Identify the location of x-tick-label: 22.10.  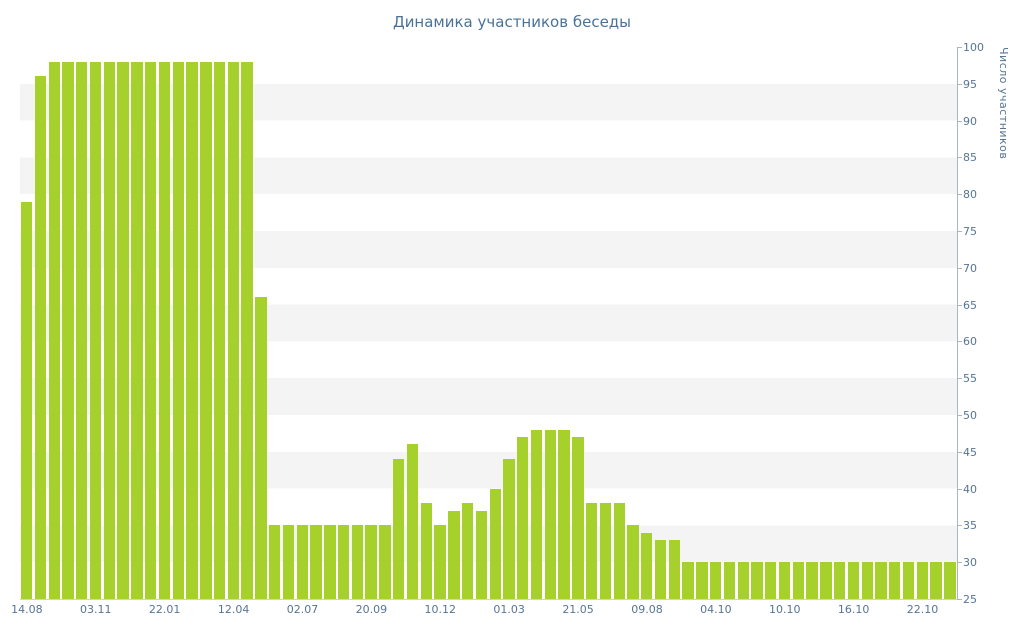
(922, 609).